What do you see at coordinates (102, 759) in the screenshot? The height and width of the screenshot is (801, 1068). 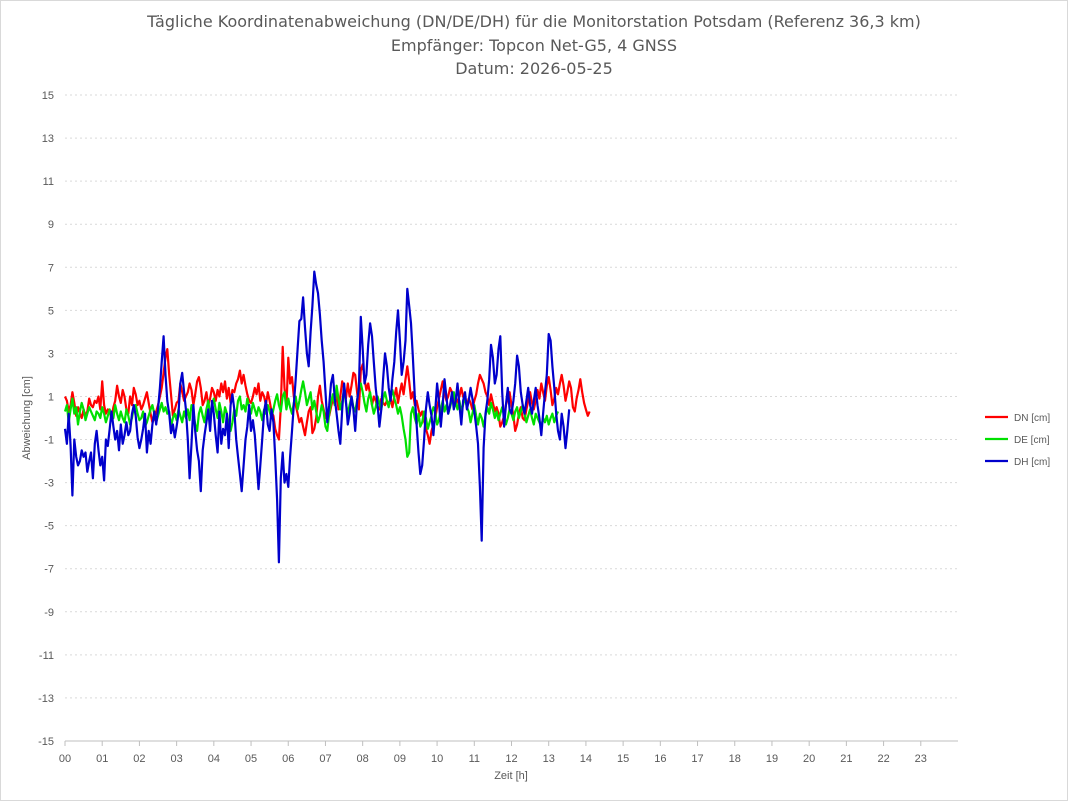 I see `x-tick-label: 01` at bounding box center [102, 759].